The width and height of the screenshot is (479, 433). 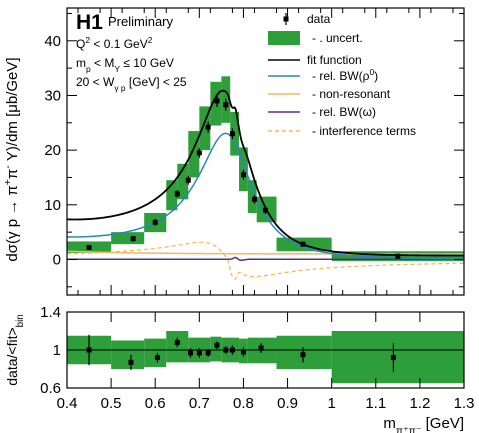 I want to click on ratio-y-tick-label: 1, so click(x=57, y=350).